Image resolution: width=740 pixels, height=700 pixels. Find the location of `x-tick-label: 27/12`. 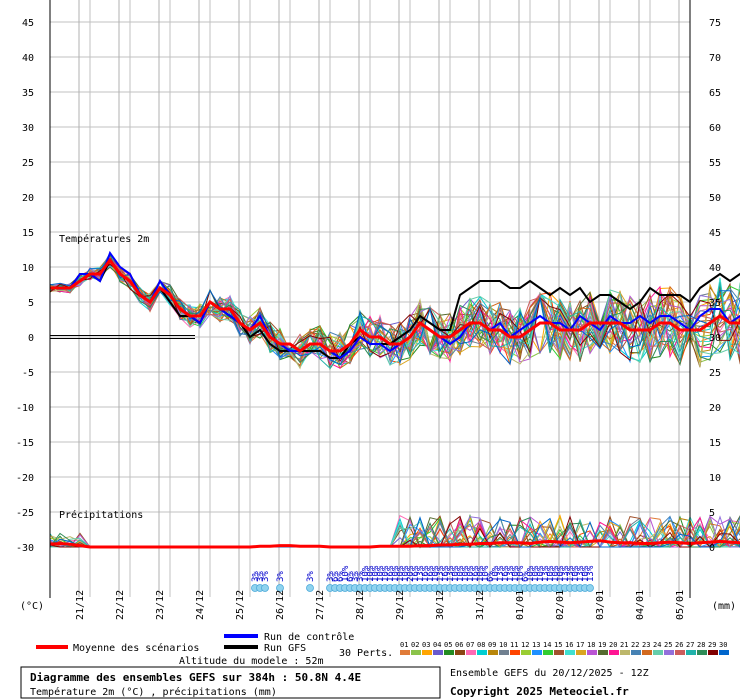

x-tick-label: 27/12 is located at coordinates (320, 605).